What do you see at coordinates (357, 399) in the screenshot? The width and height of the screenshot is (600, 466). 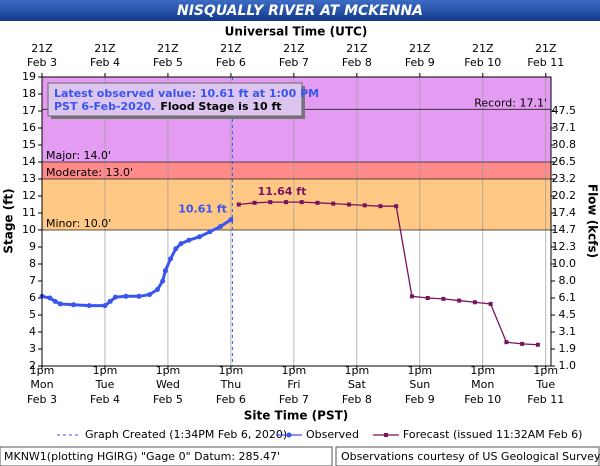 I see `x-tick-date: Feb 8` at bounding box center [357, 399].